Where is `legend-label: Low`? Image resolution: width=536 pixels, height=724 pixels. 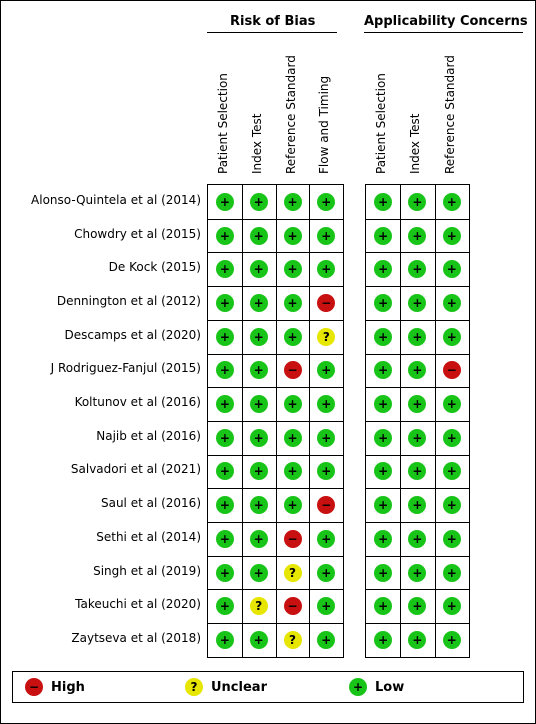 legend-label: Low is located at coordinates (390, 687).